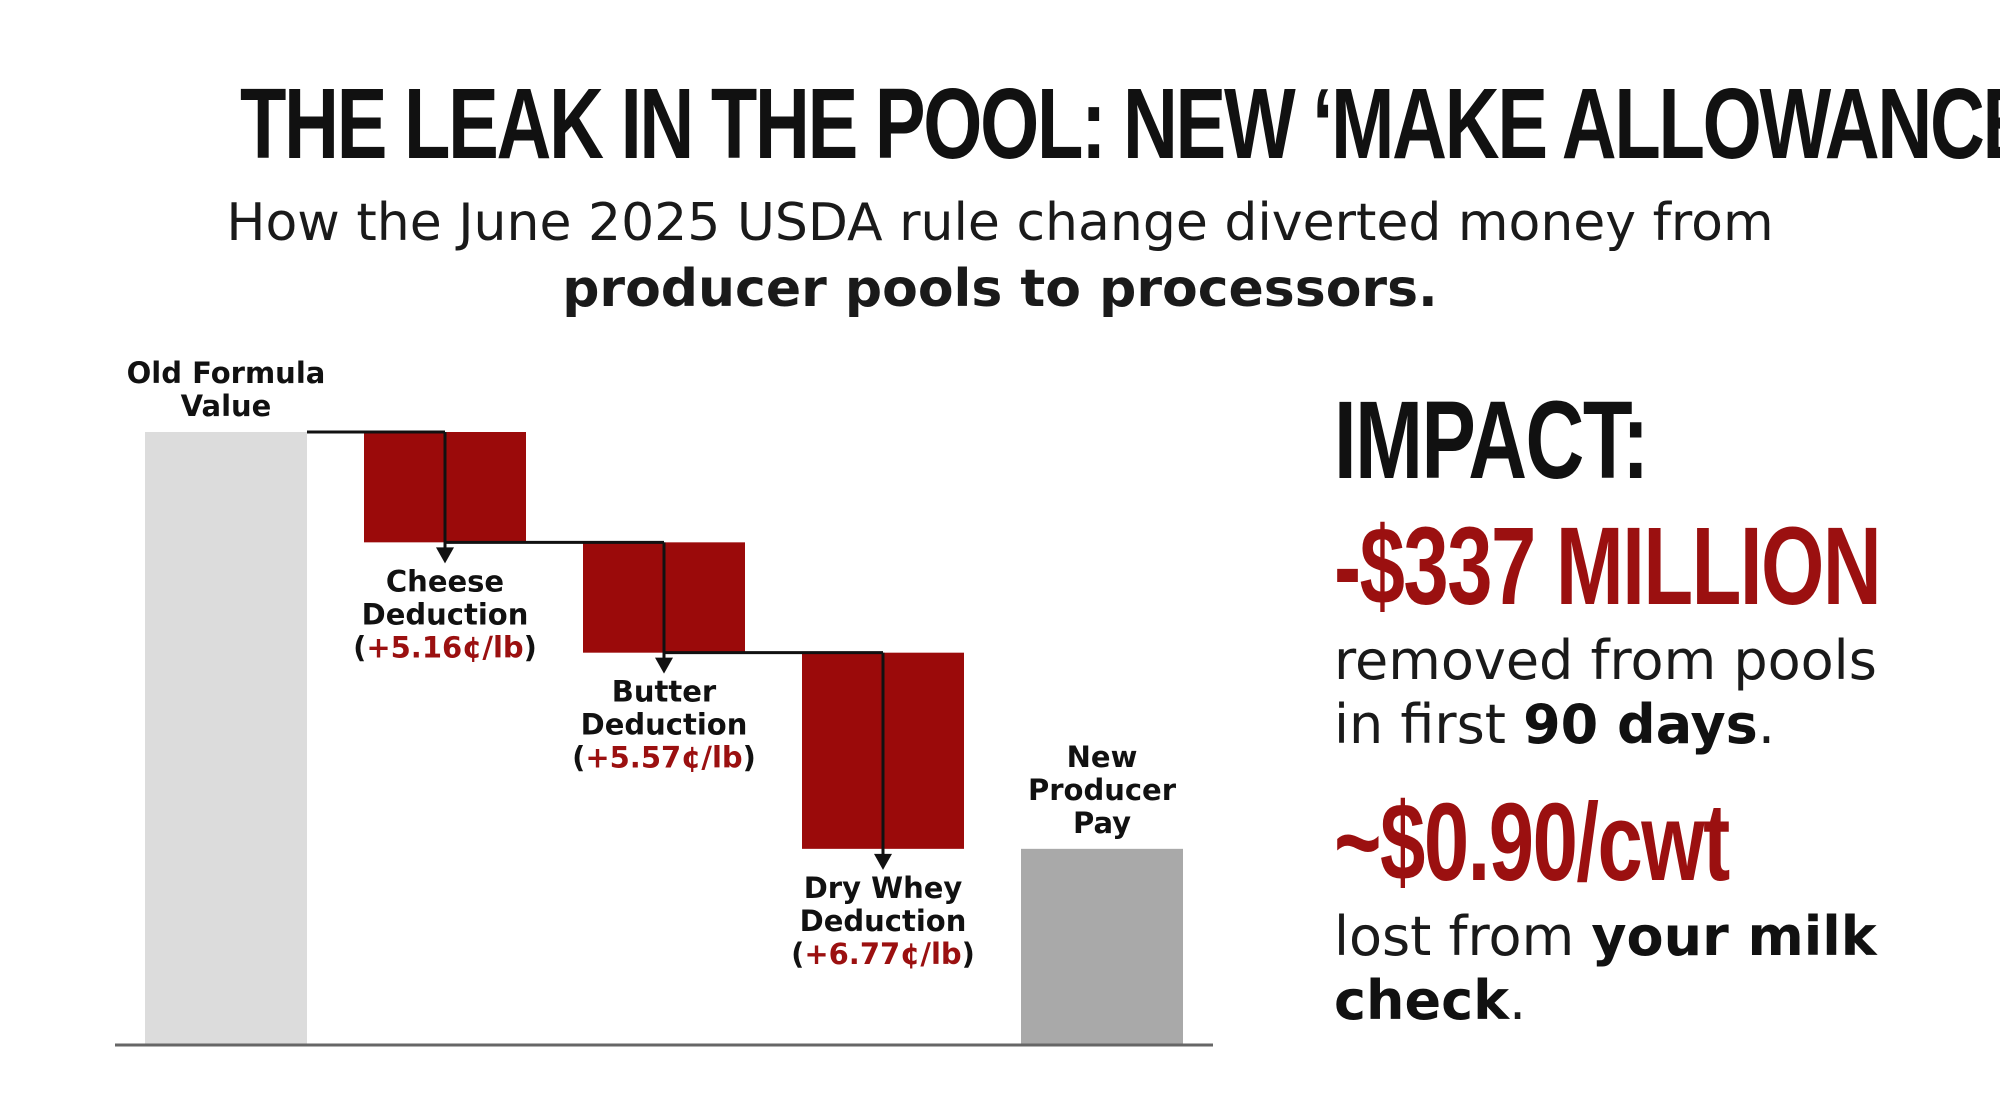  What do you see at coordinates (226, 373) in the screenshot?
I see `baseline-label-line-1: Old Formula` at bounding box center [226, 373].